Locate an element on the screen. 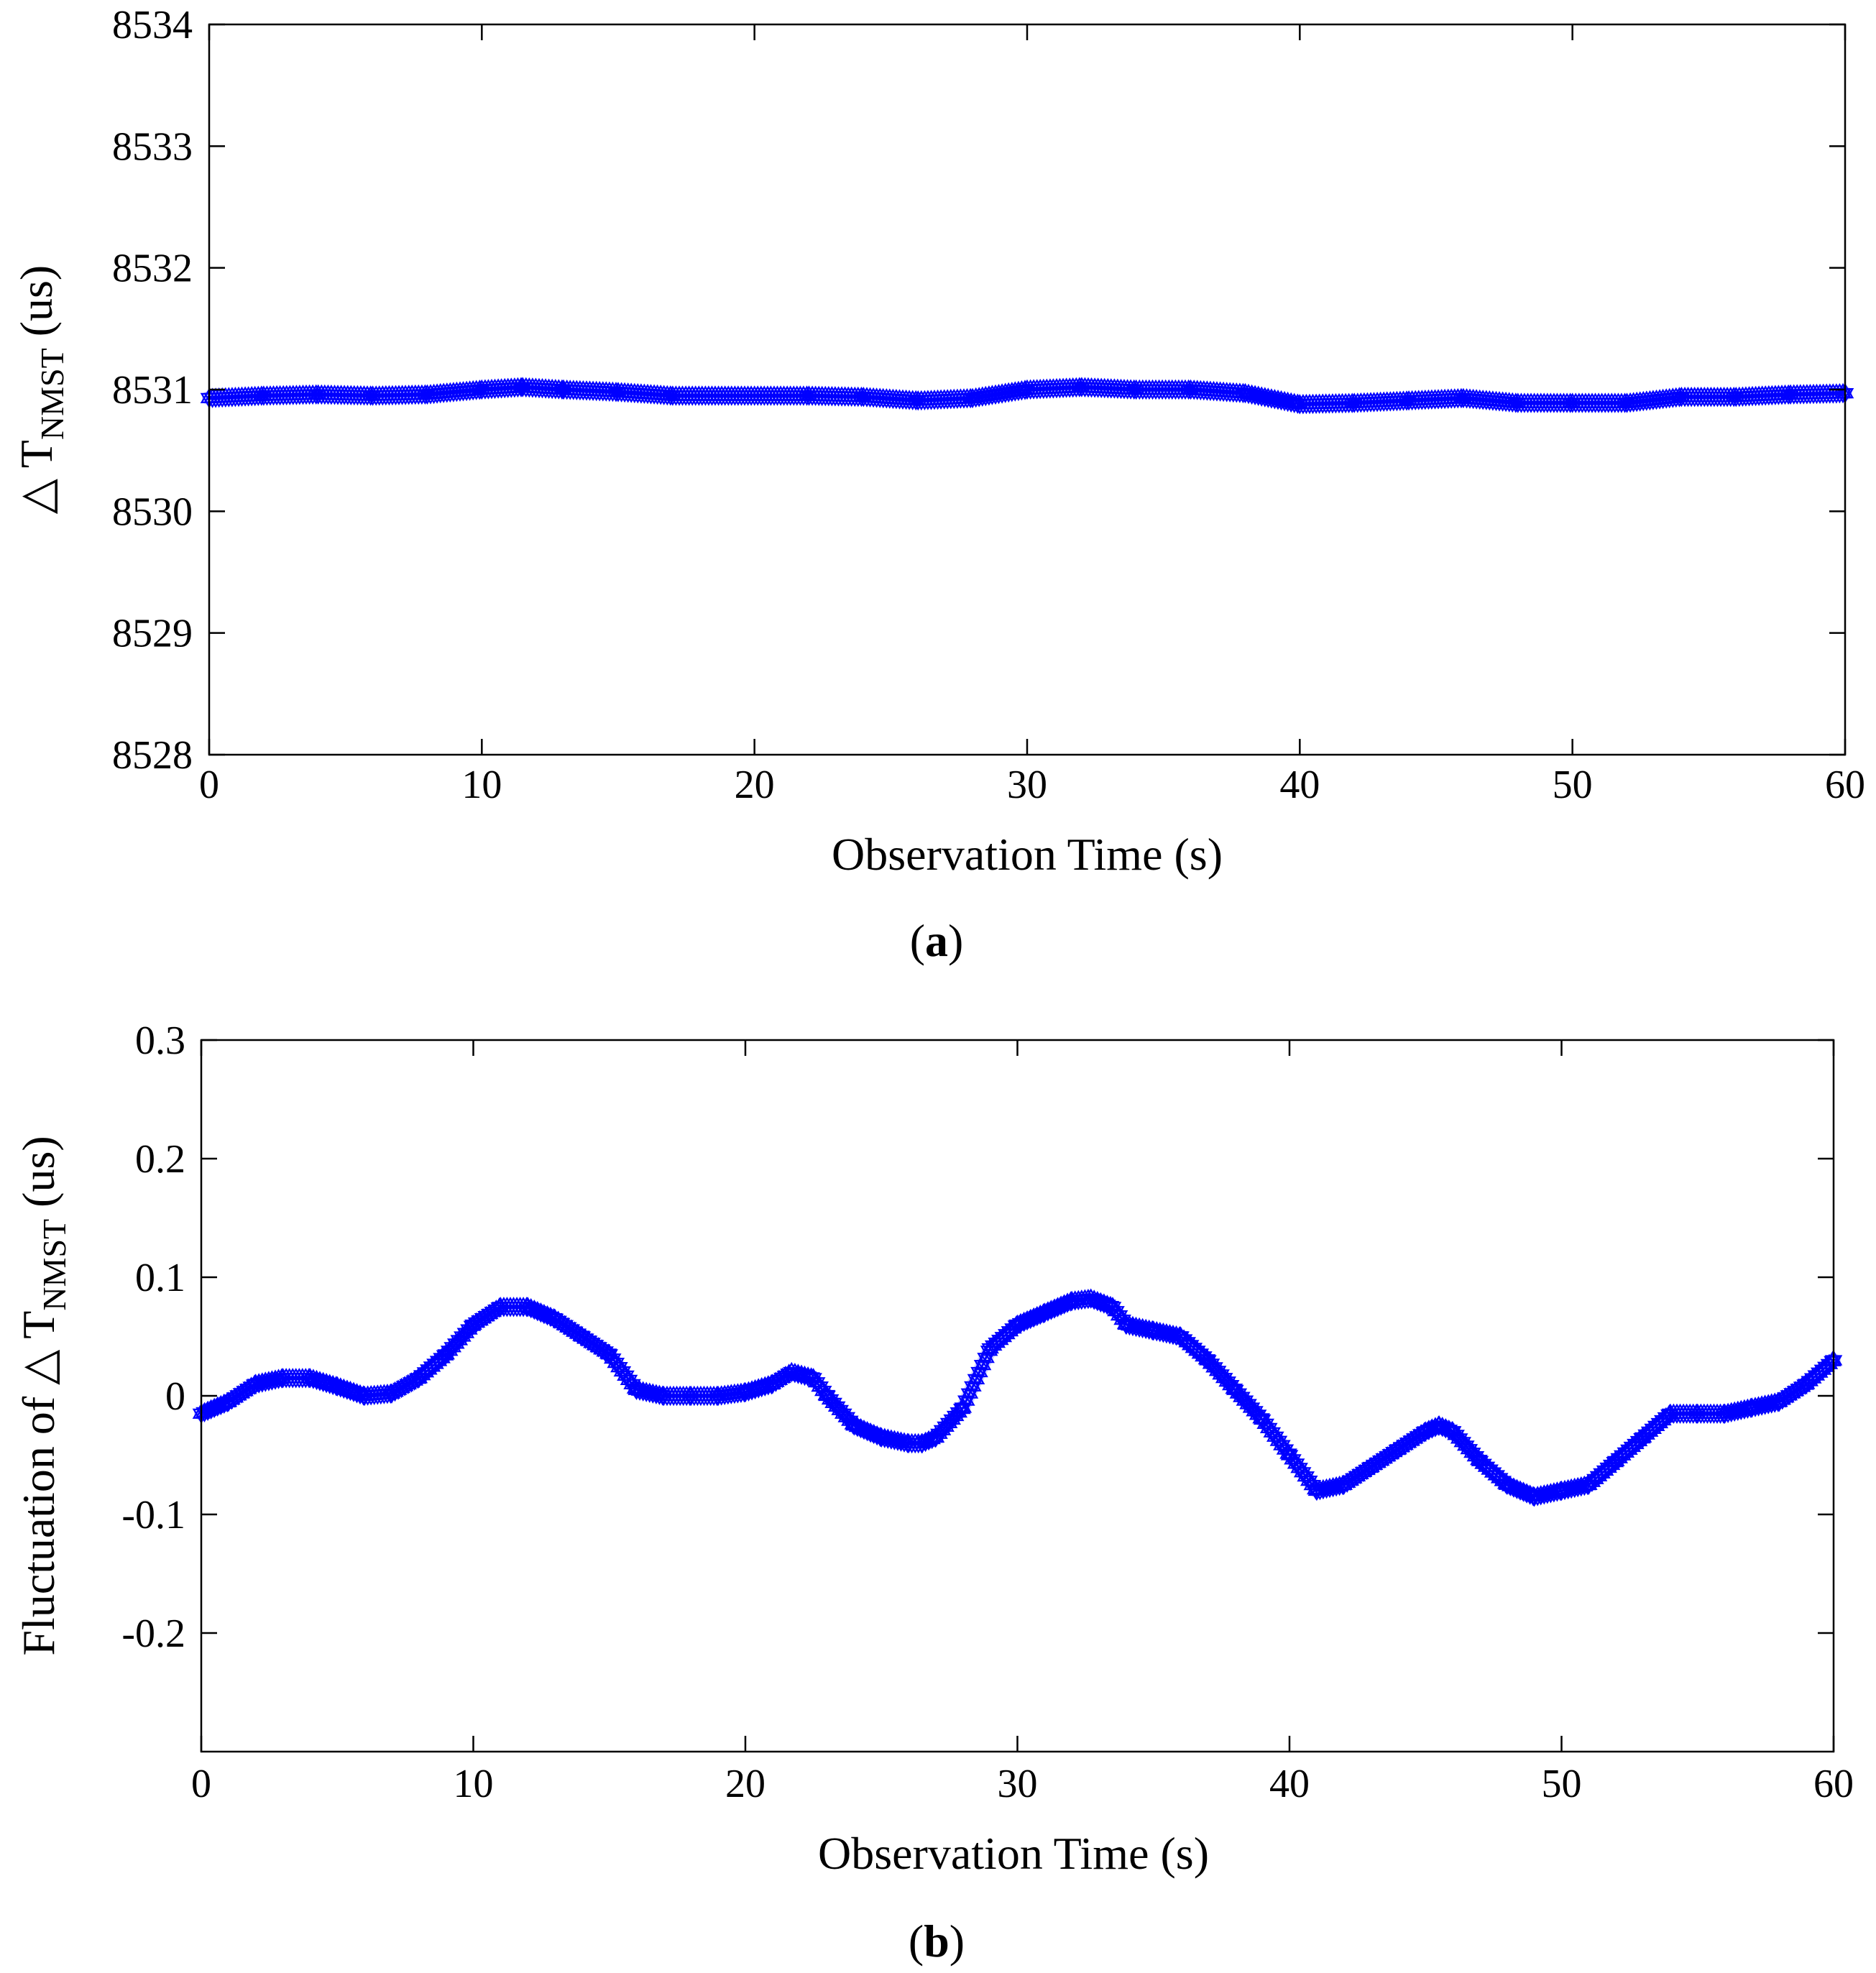  panel-b-series is located at coordinates (1018, 1397).